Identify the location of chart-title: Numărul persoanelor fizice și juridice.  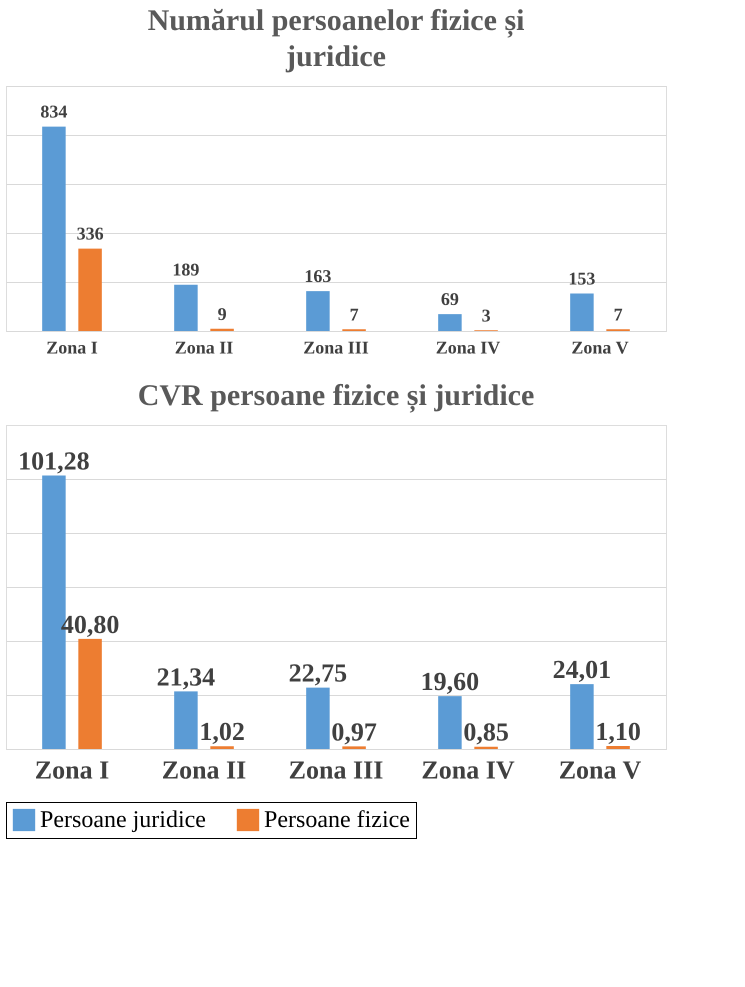
(336, 38).